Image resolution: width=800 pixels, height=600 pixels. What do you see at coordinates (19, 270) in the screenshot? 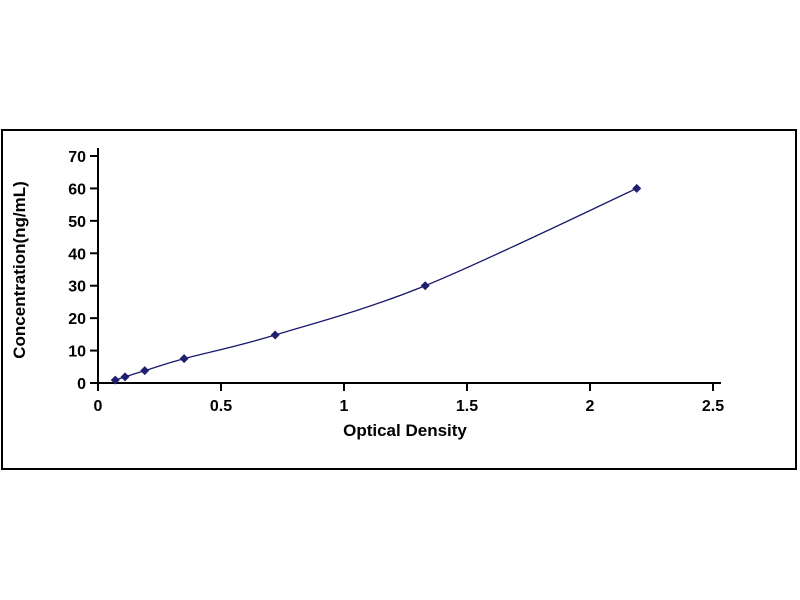
I see `y-axis-title: Concentration(ng/mL)` at bounding box center [19, 270].